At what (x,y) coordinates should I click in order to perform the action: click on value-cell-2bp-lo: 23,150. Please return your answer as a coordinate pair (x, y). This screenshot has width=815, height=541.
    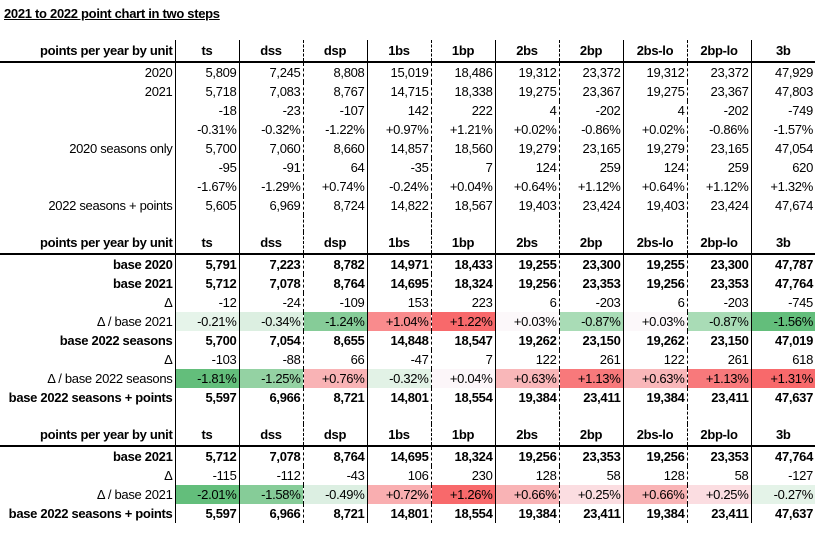
    Looking at the image, I should click on (719, 340).